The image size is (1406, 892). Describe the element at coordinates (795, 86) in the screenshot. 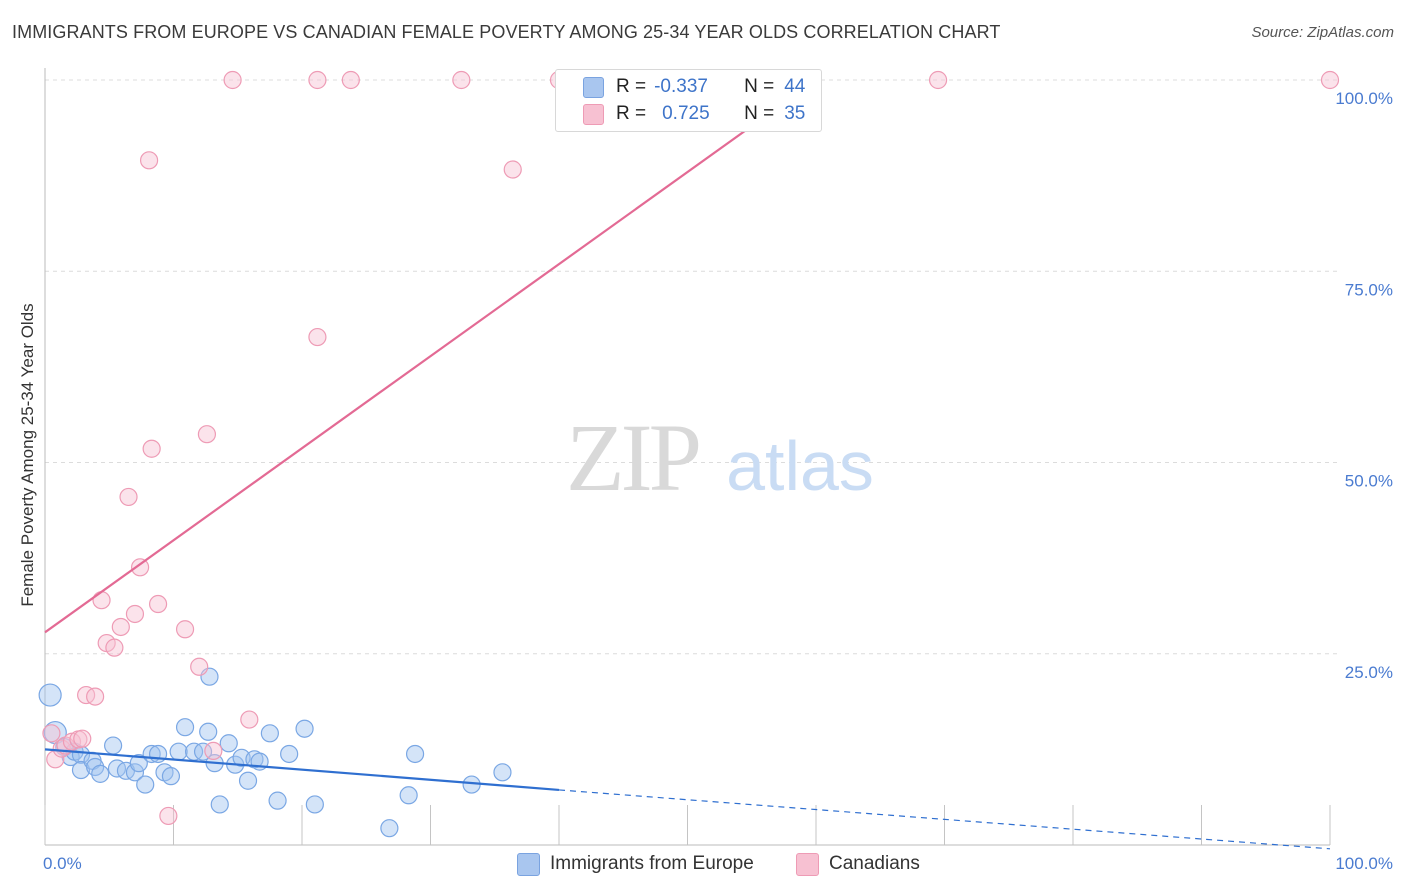

I see `legend-n-value: 44` at that location.